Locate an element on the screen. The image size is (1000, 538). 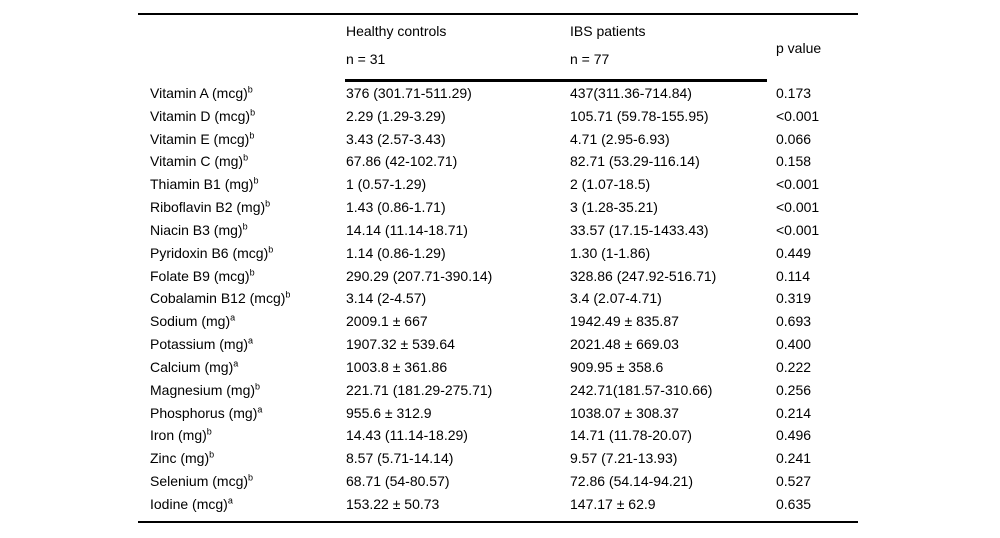
healthy-controls-value: 2009.1 ± 667 is located at coordinates (387, 321).